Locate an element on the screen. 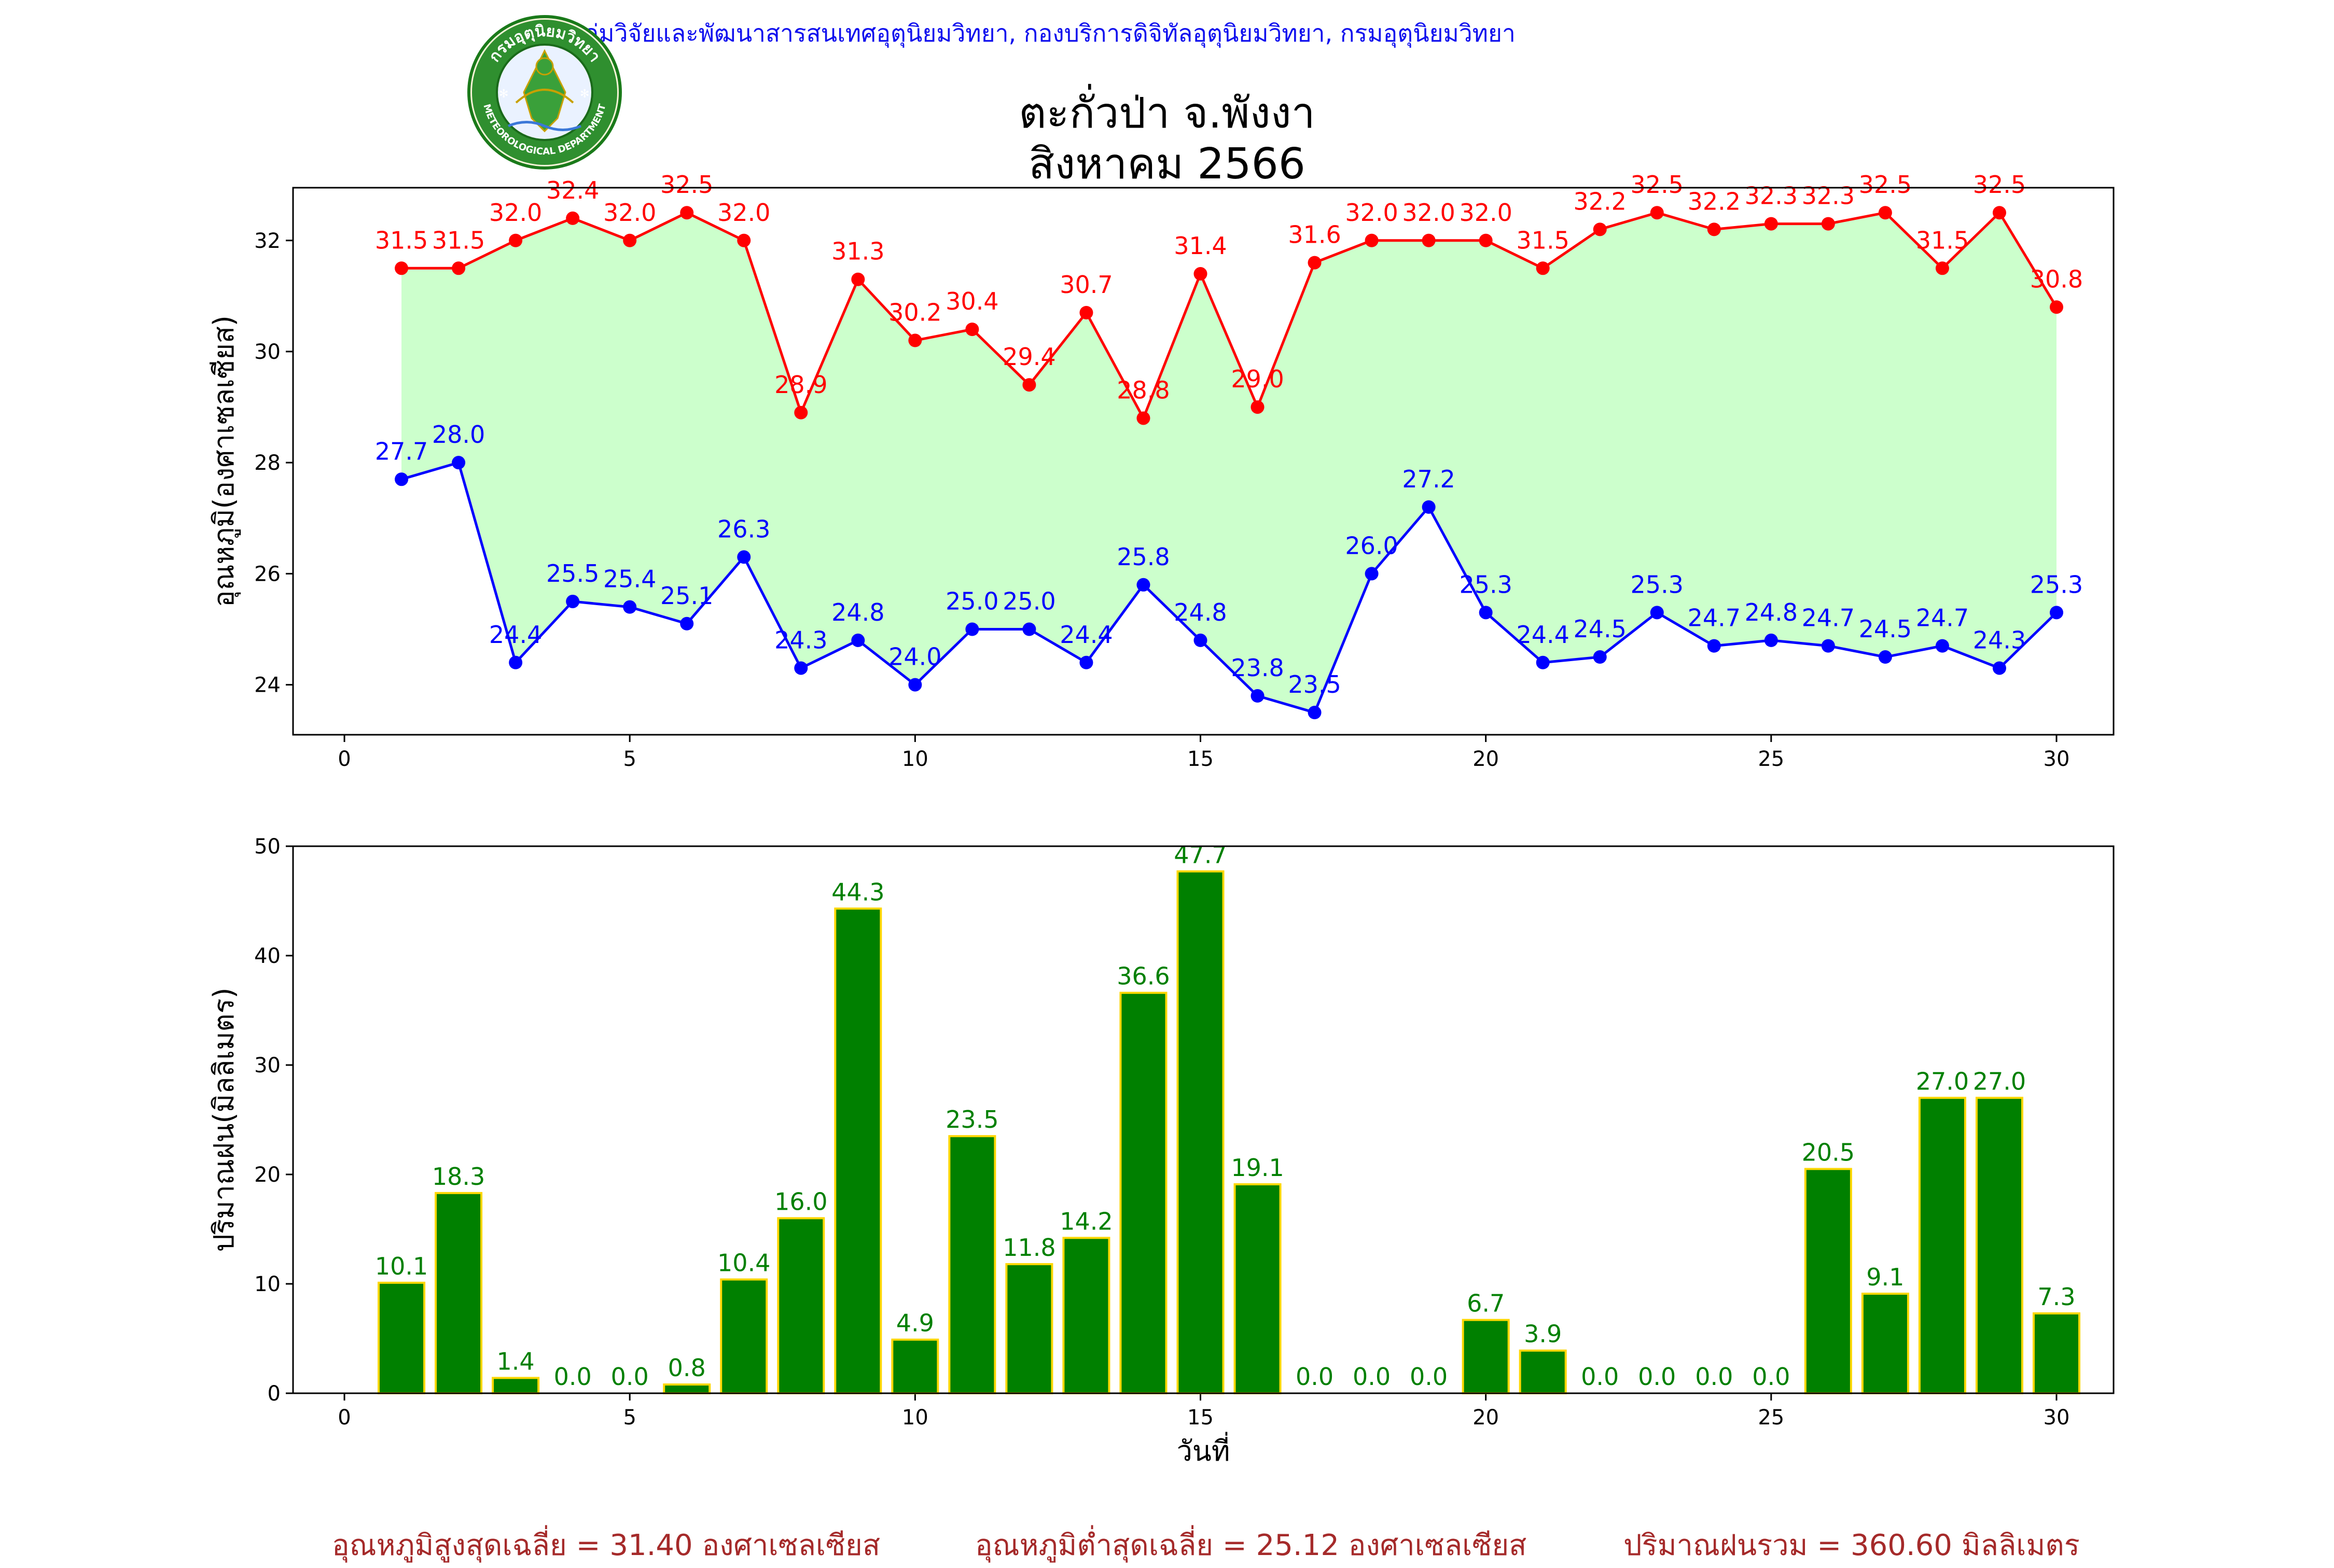  rain-bar-label: 20.5 is located at coordinates (1828, 1152).